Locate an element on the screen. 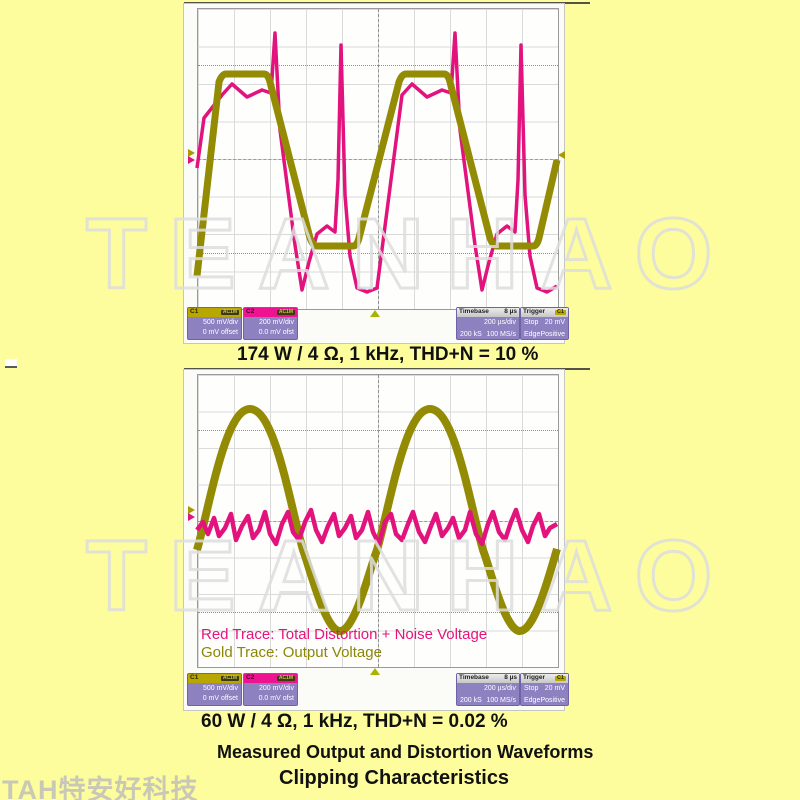  scope2-c2-ground-marker-icon is located at coordinates (191, 517).